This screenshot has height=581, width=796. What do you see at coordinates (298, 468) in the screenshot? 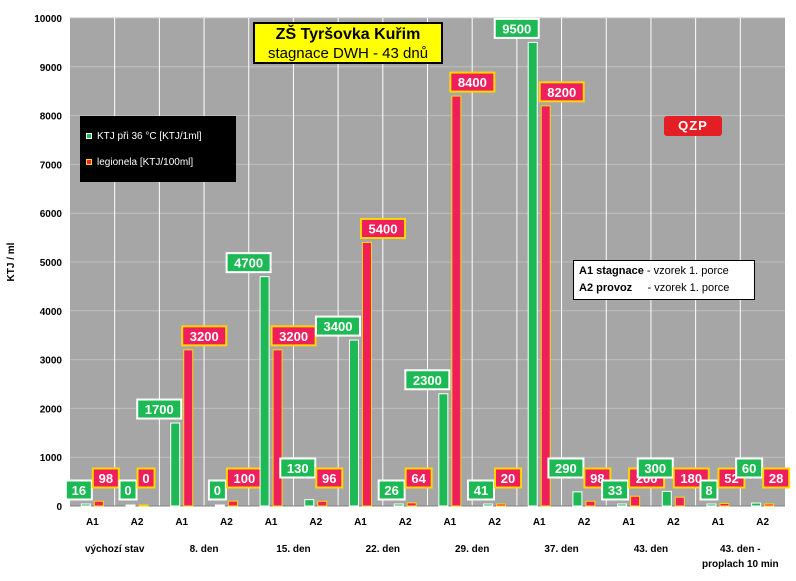
I see `data-label-ktj: 130` at bounding box center [298, 468].